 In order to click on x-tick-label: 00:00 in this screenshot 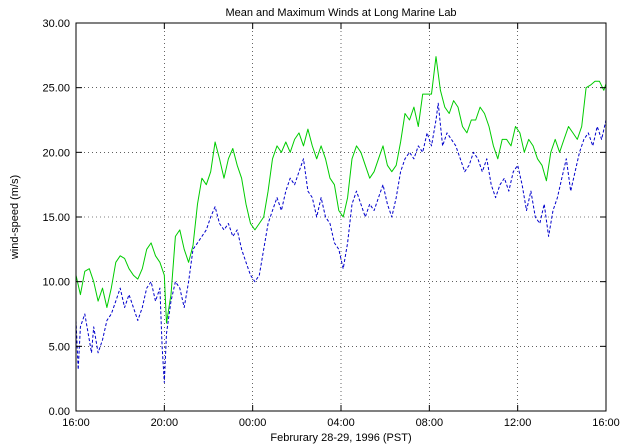, I will do `click(253, 423)`.